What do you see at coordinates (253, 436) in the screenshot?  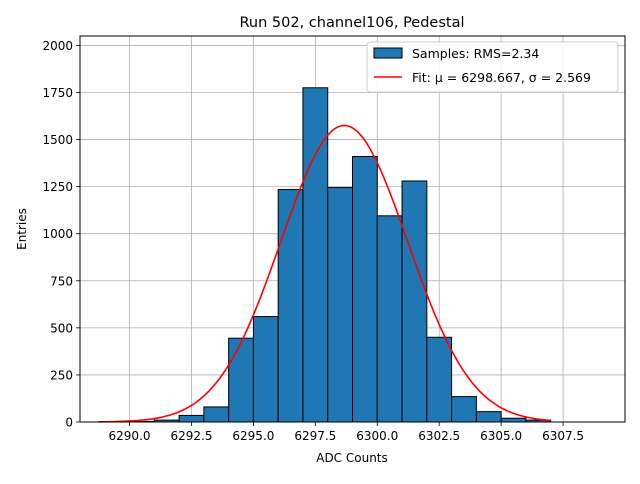 I see `x-tick-label: 6295.0` at bounding box center [253, 436].